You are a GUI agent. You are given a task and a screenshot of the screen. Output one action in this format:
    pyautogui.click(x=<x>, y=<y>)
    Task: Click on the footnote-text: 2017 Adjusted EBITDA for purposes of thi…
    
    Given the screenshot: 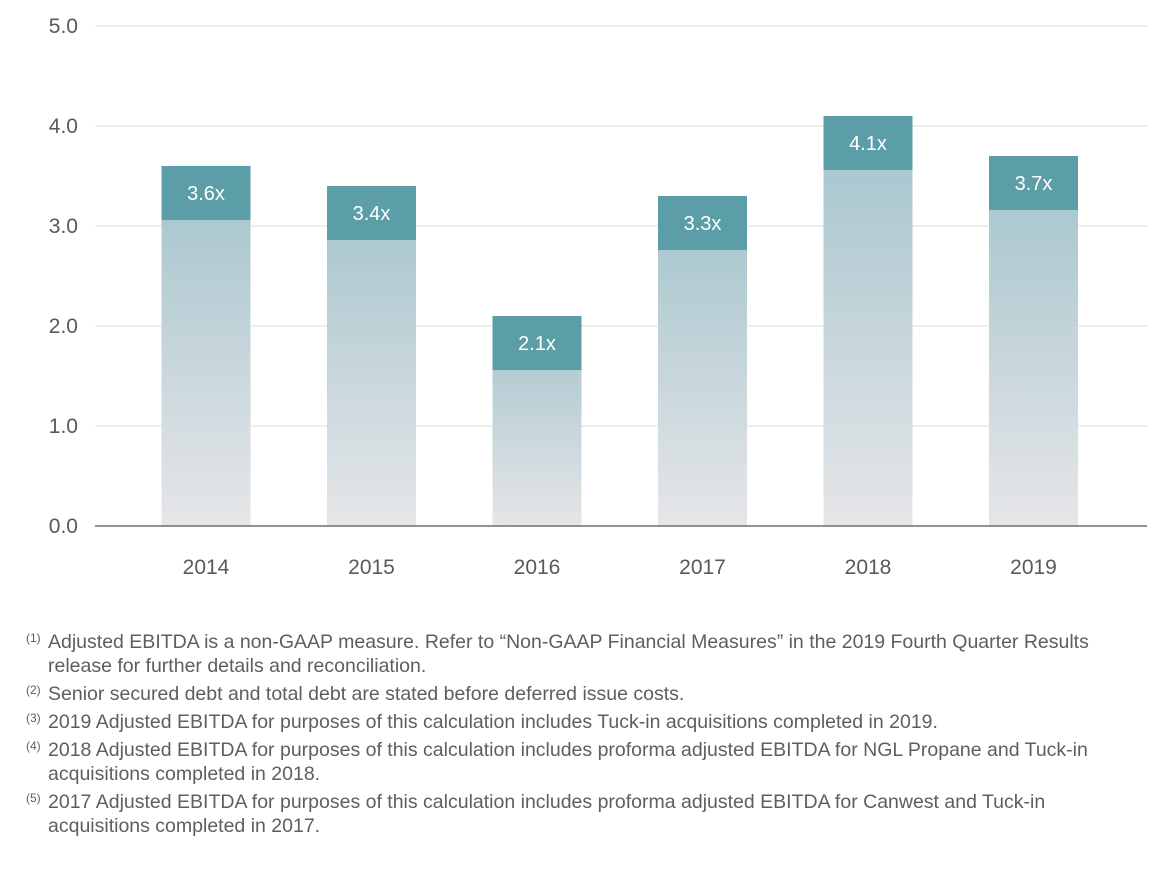 What is the action you would take?
    pyautogui.click(x=547, y=814)
    